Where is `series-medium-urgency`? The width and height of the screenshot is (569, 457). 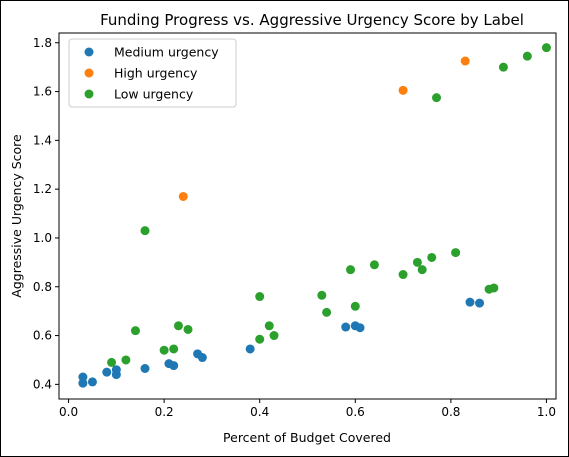
series-medium-urgency is located at coordinates (281, 342).